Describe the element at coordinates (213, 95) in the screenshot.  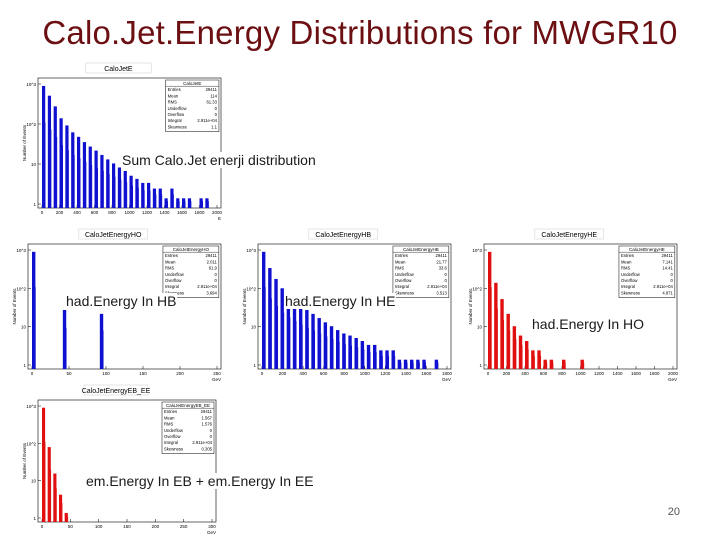
I see `stats-value: 114` at that location.